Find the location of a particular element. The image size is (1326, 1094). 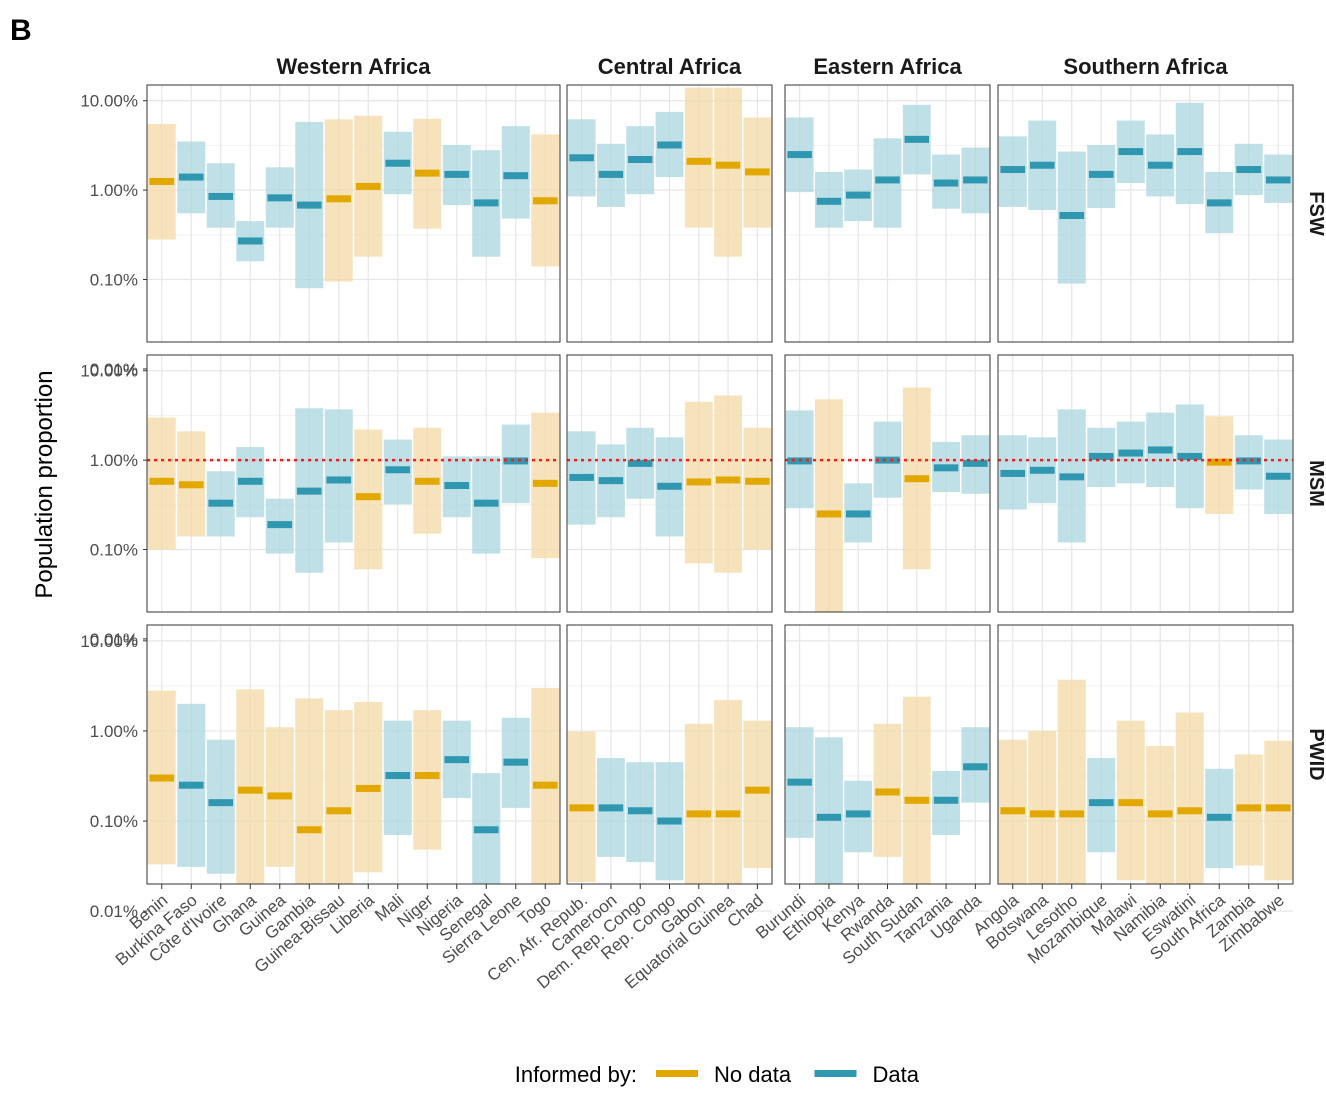

estimate-bar-msm-niger is located at coordinates (427, 481).